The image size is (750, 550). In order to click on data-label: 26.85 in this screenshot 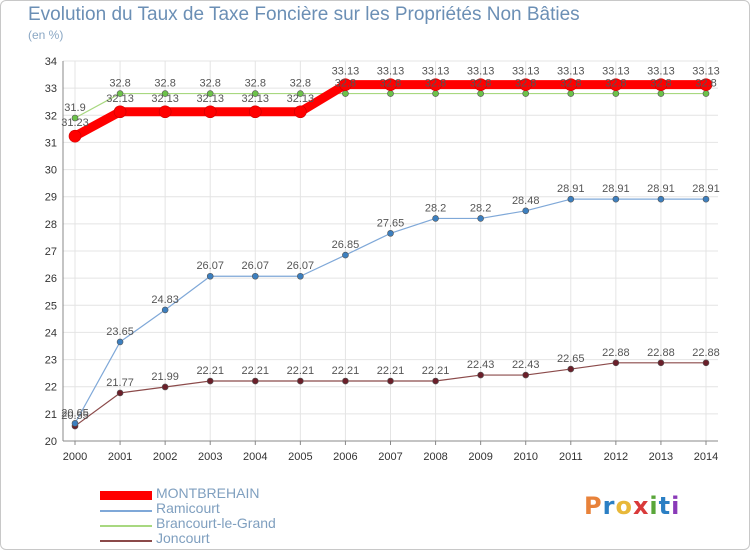, I will do `click(346, 245)`.